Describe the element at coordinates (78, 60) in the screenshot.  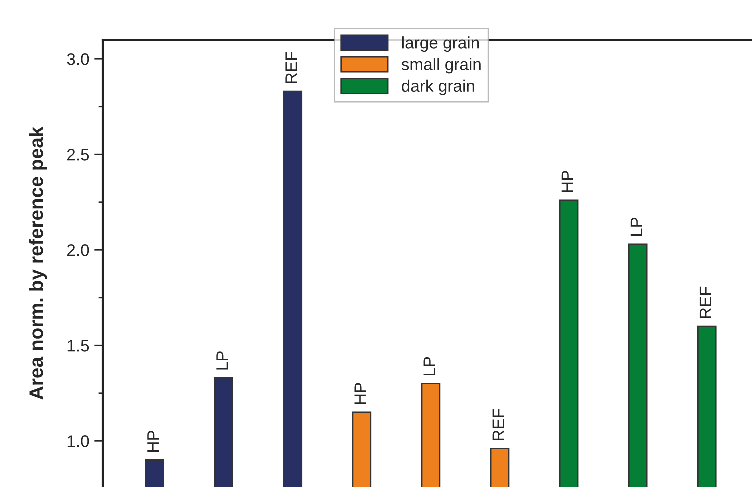
I see `y-tick-label: 3.0` at that location.